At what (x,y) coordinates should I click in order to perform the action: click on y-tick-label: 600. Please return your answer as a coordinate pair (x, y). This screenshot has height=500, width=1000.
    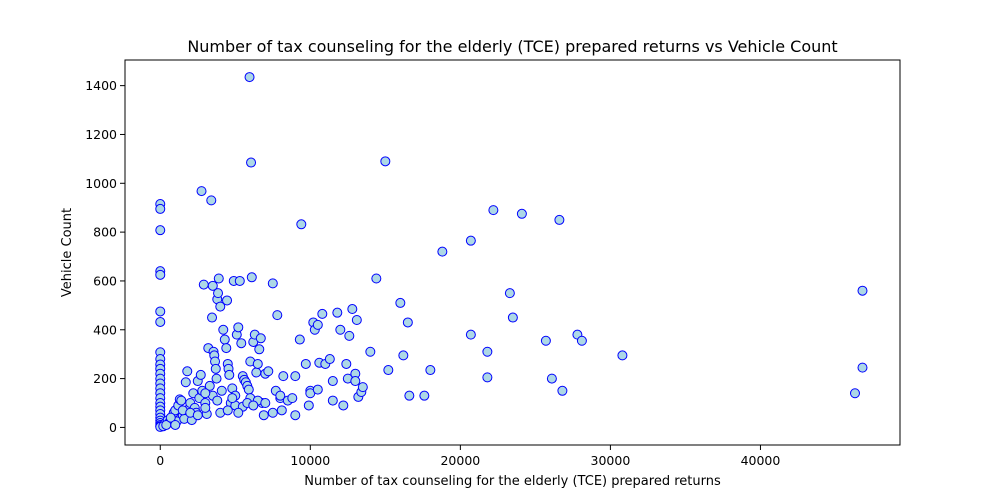
    Looking at the image, I should click on (105, 280).